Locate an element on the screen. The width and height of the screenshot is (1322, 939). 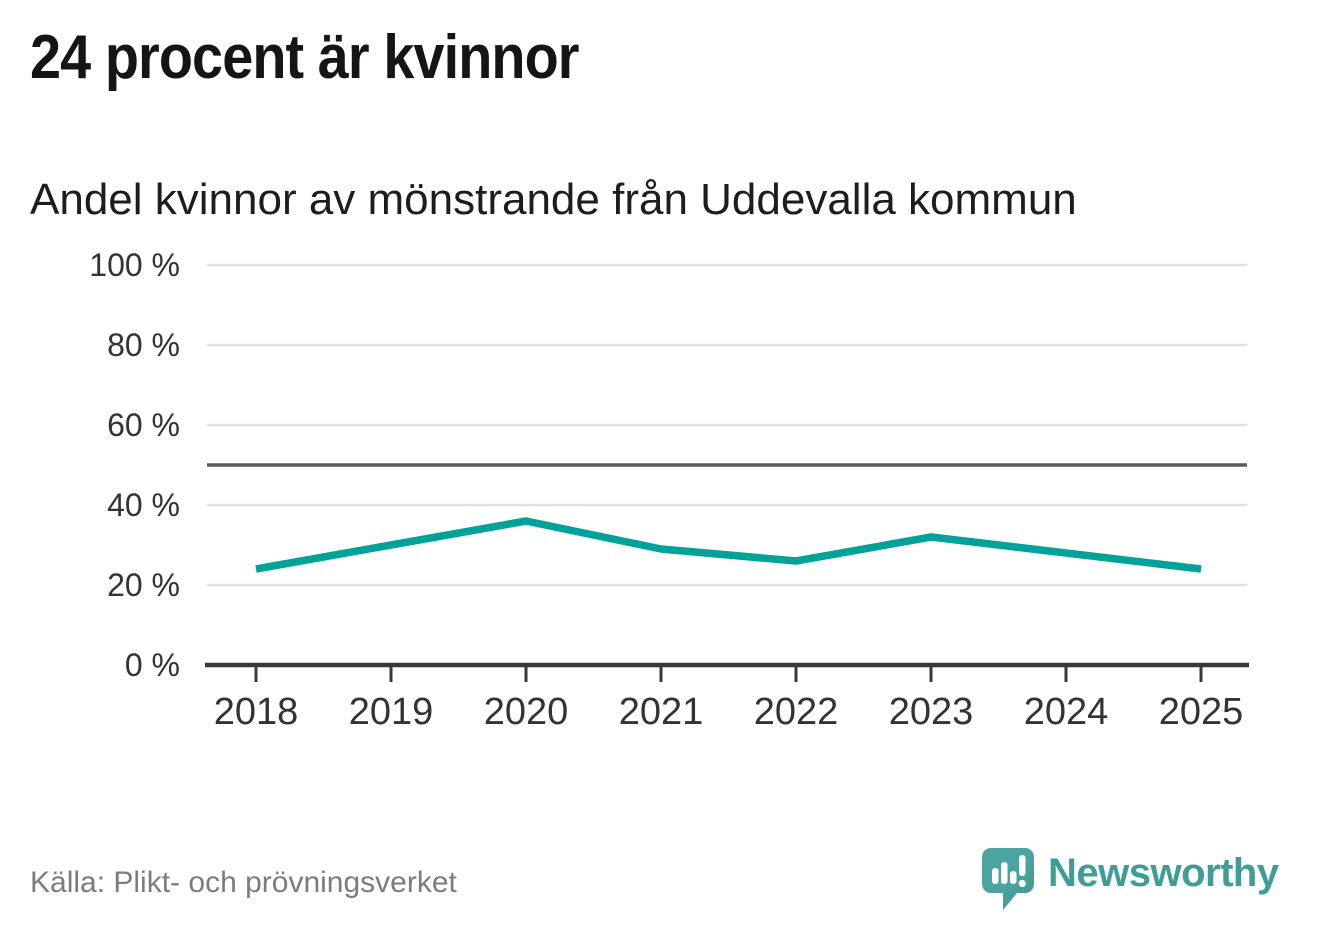
newsworthy-wordmark: Newsworthy is located at coordinates (1163, 873).